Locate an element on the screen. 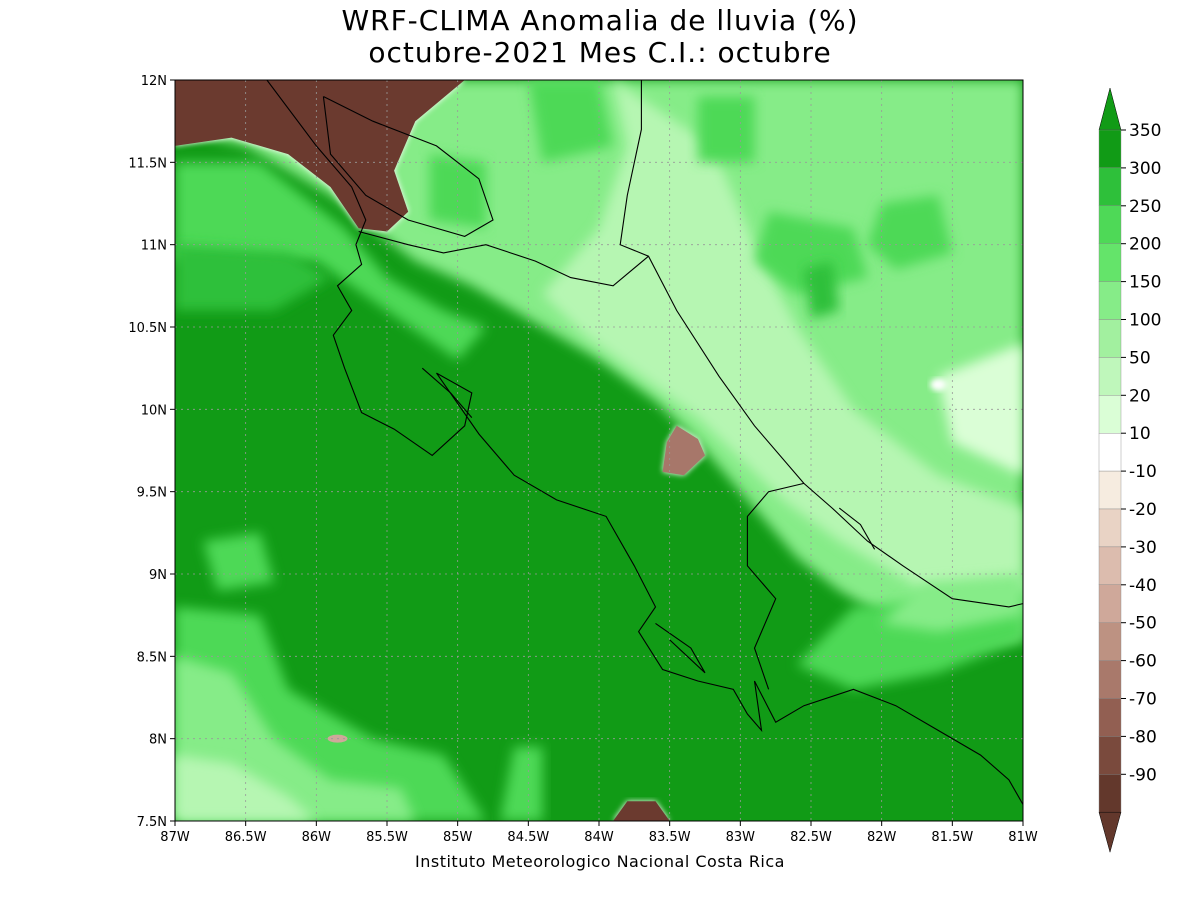 The height and width of the screenshot is (900, 1200). lat-tick-label: 8N is located at coordinates (158, 740).